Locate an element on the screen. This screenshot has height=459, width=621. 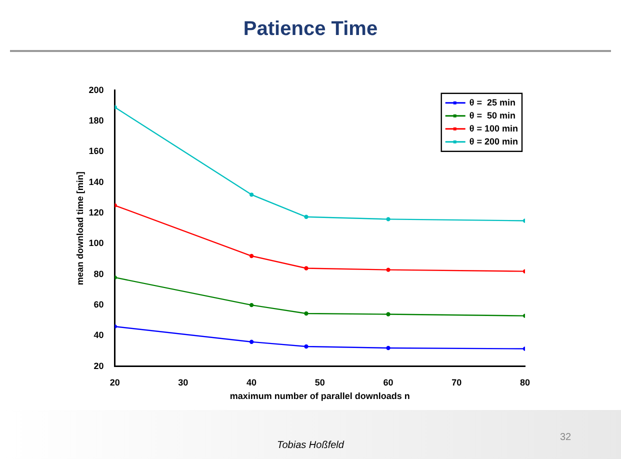
x-tick-label: 60 is located at coordinates (388, 382).